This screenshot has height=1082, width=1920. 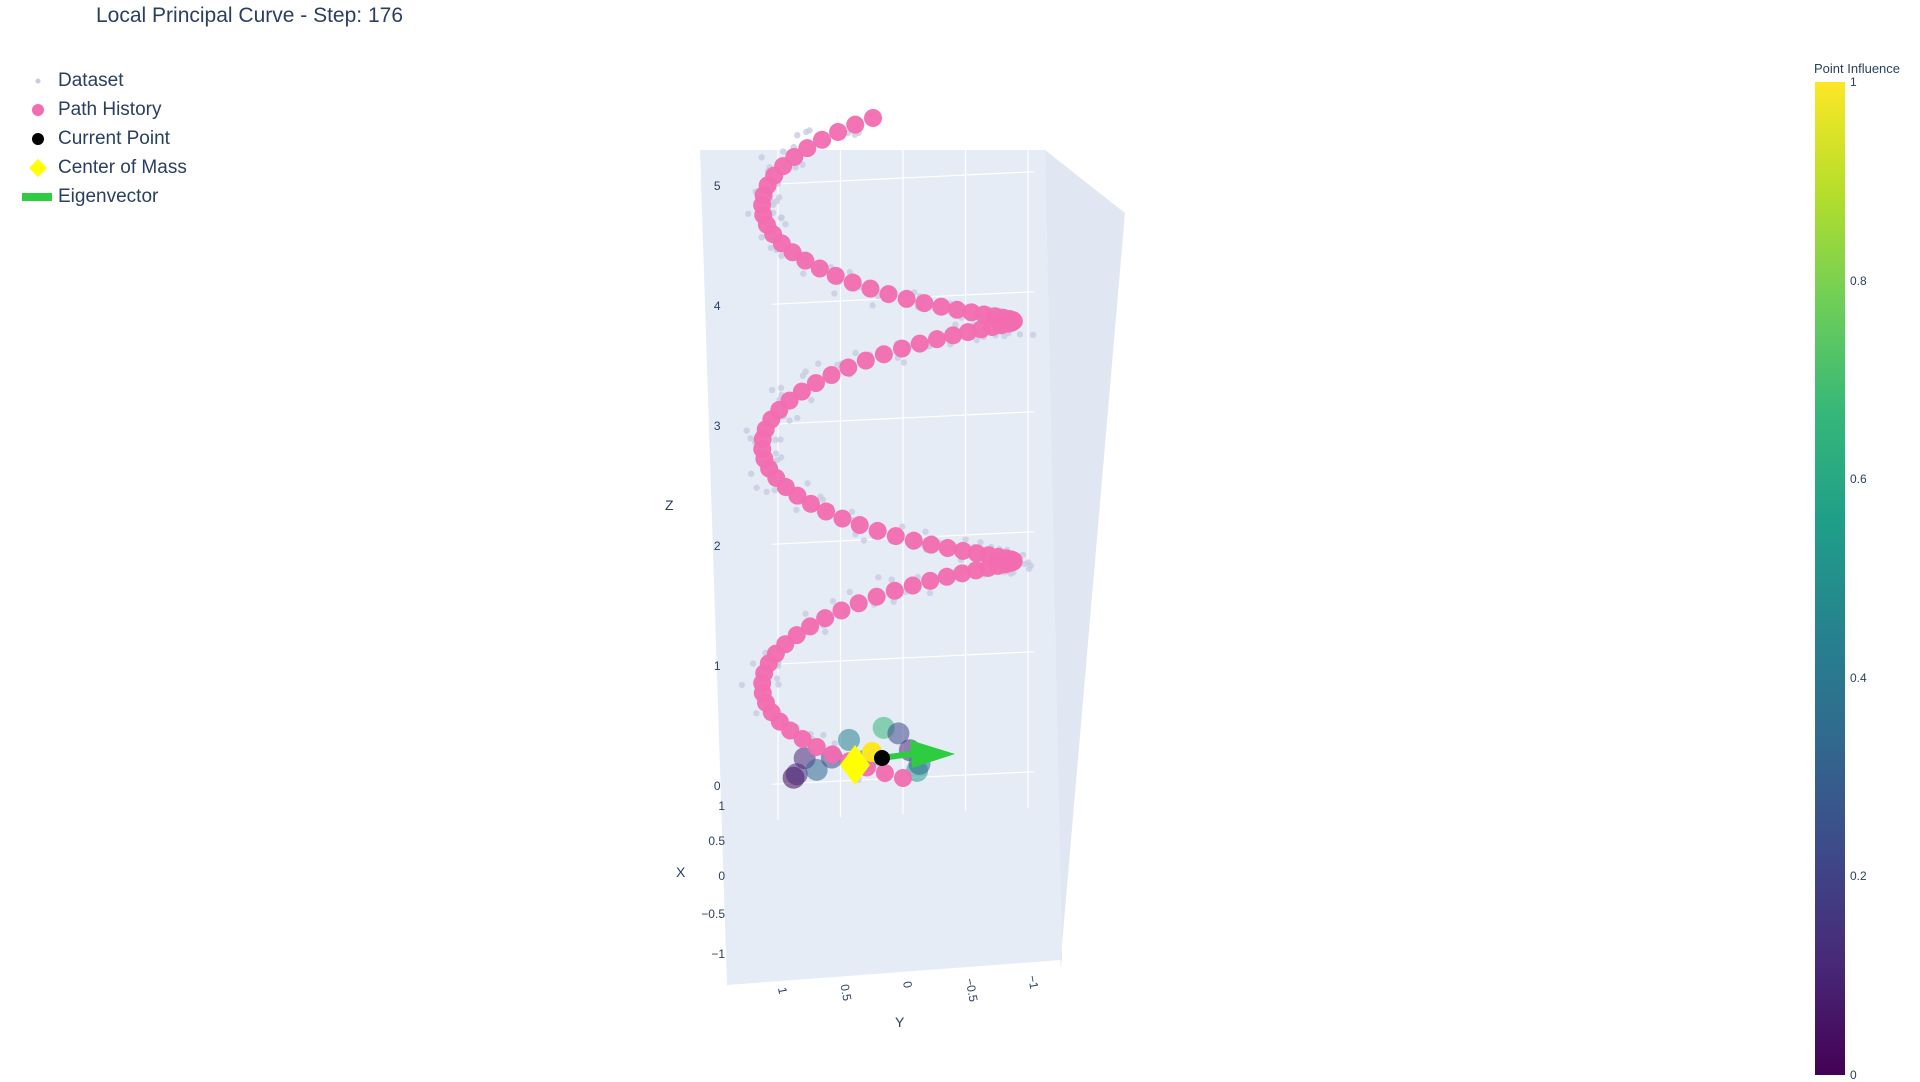 I want to click on z-tick-label: 3, so click(x=717, y=426).